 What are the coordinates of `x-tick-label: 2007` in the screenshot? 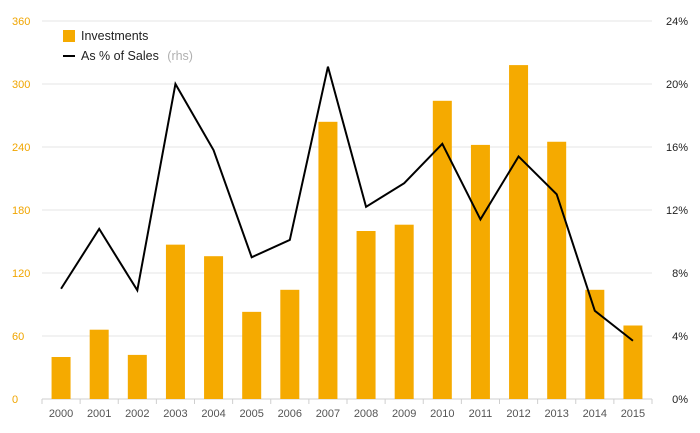 It's located at (328, 414).